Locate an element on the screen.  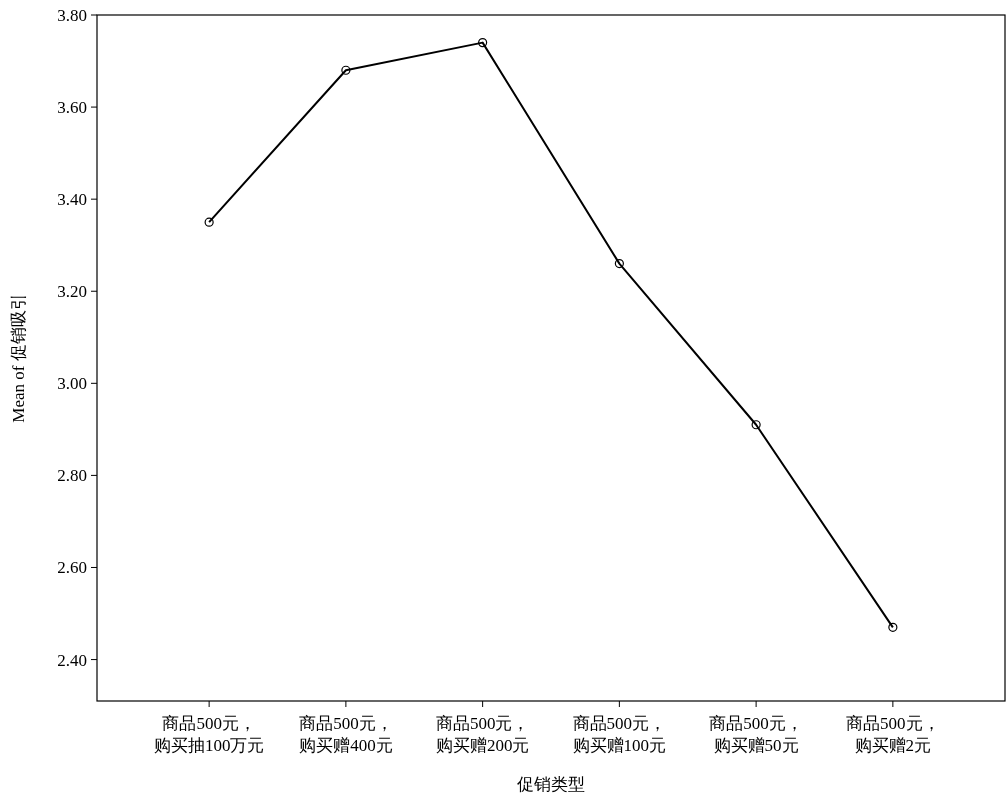
x-tick-label: 商品500元，购买赠2元 is located at coordinates (893, 735).